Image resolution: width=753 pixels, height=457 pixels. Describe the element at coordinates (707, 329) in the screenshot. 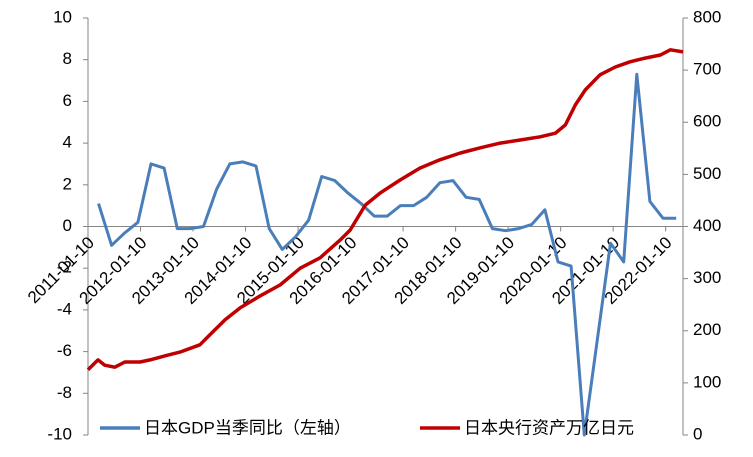

I see `y2-tick-label: 200` at that location.